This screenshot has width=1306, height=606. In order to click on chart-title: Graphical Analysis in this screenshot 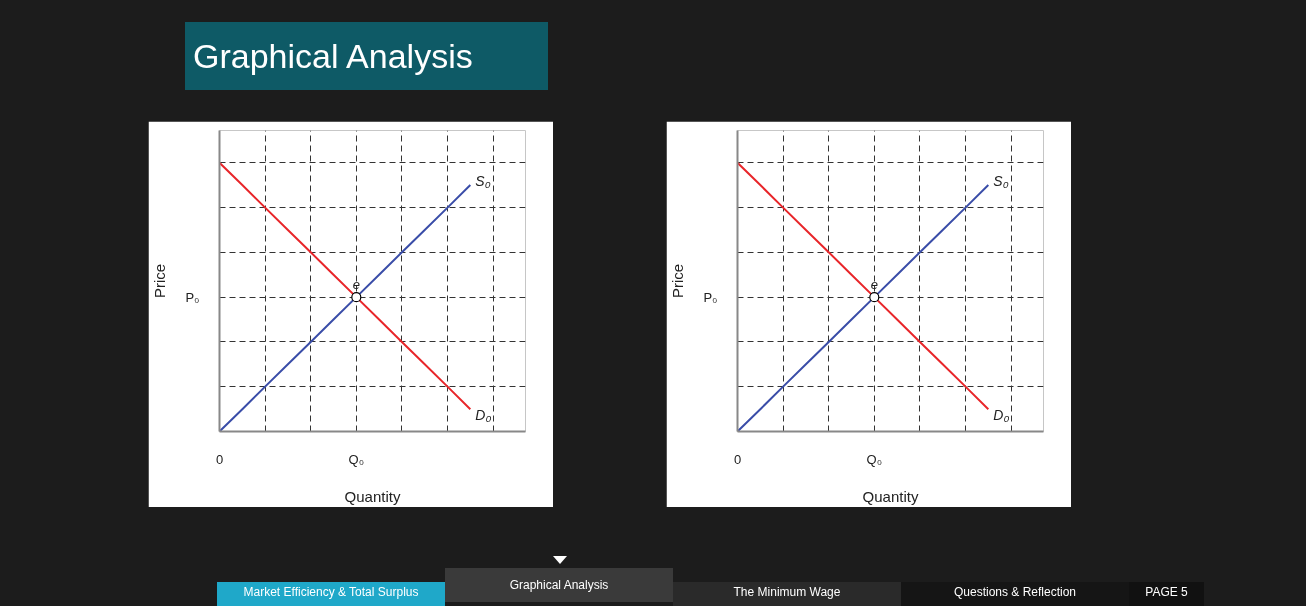, I will do `click(333, 56)`.